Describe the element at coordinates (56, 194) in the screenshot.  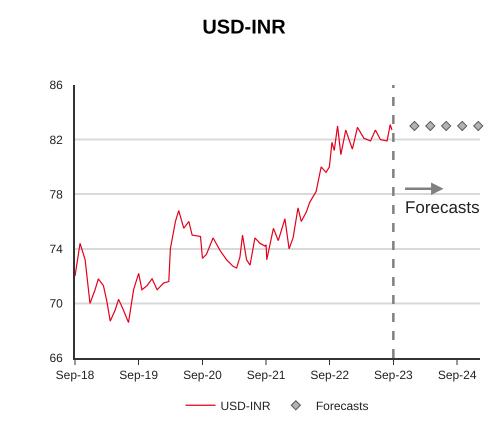
I see `y-tick-label: 78` at that location.